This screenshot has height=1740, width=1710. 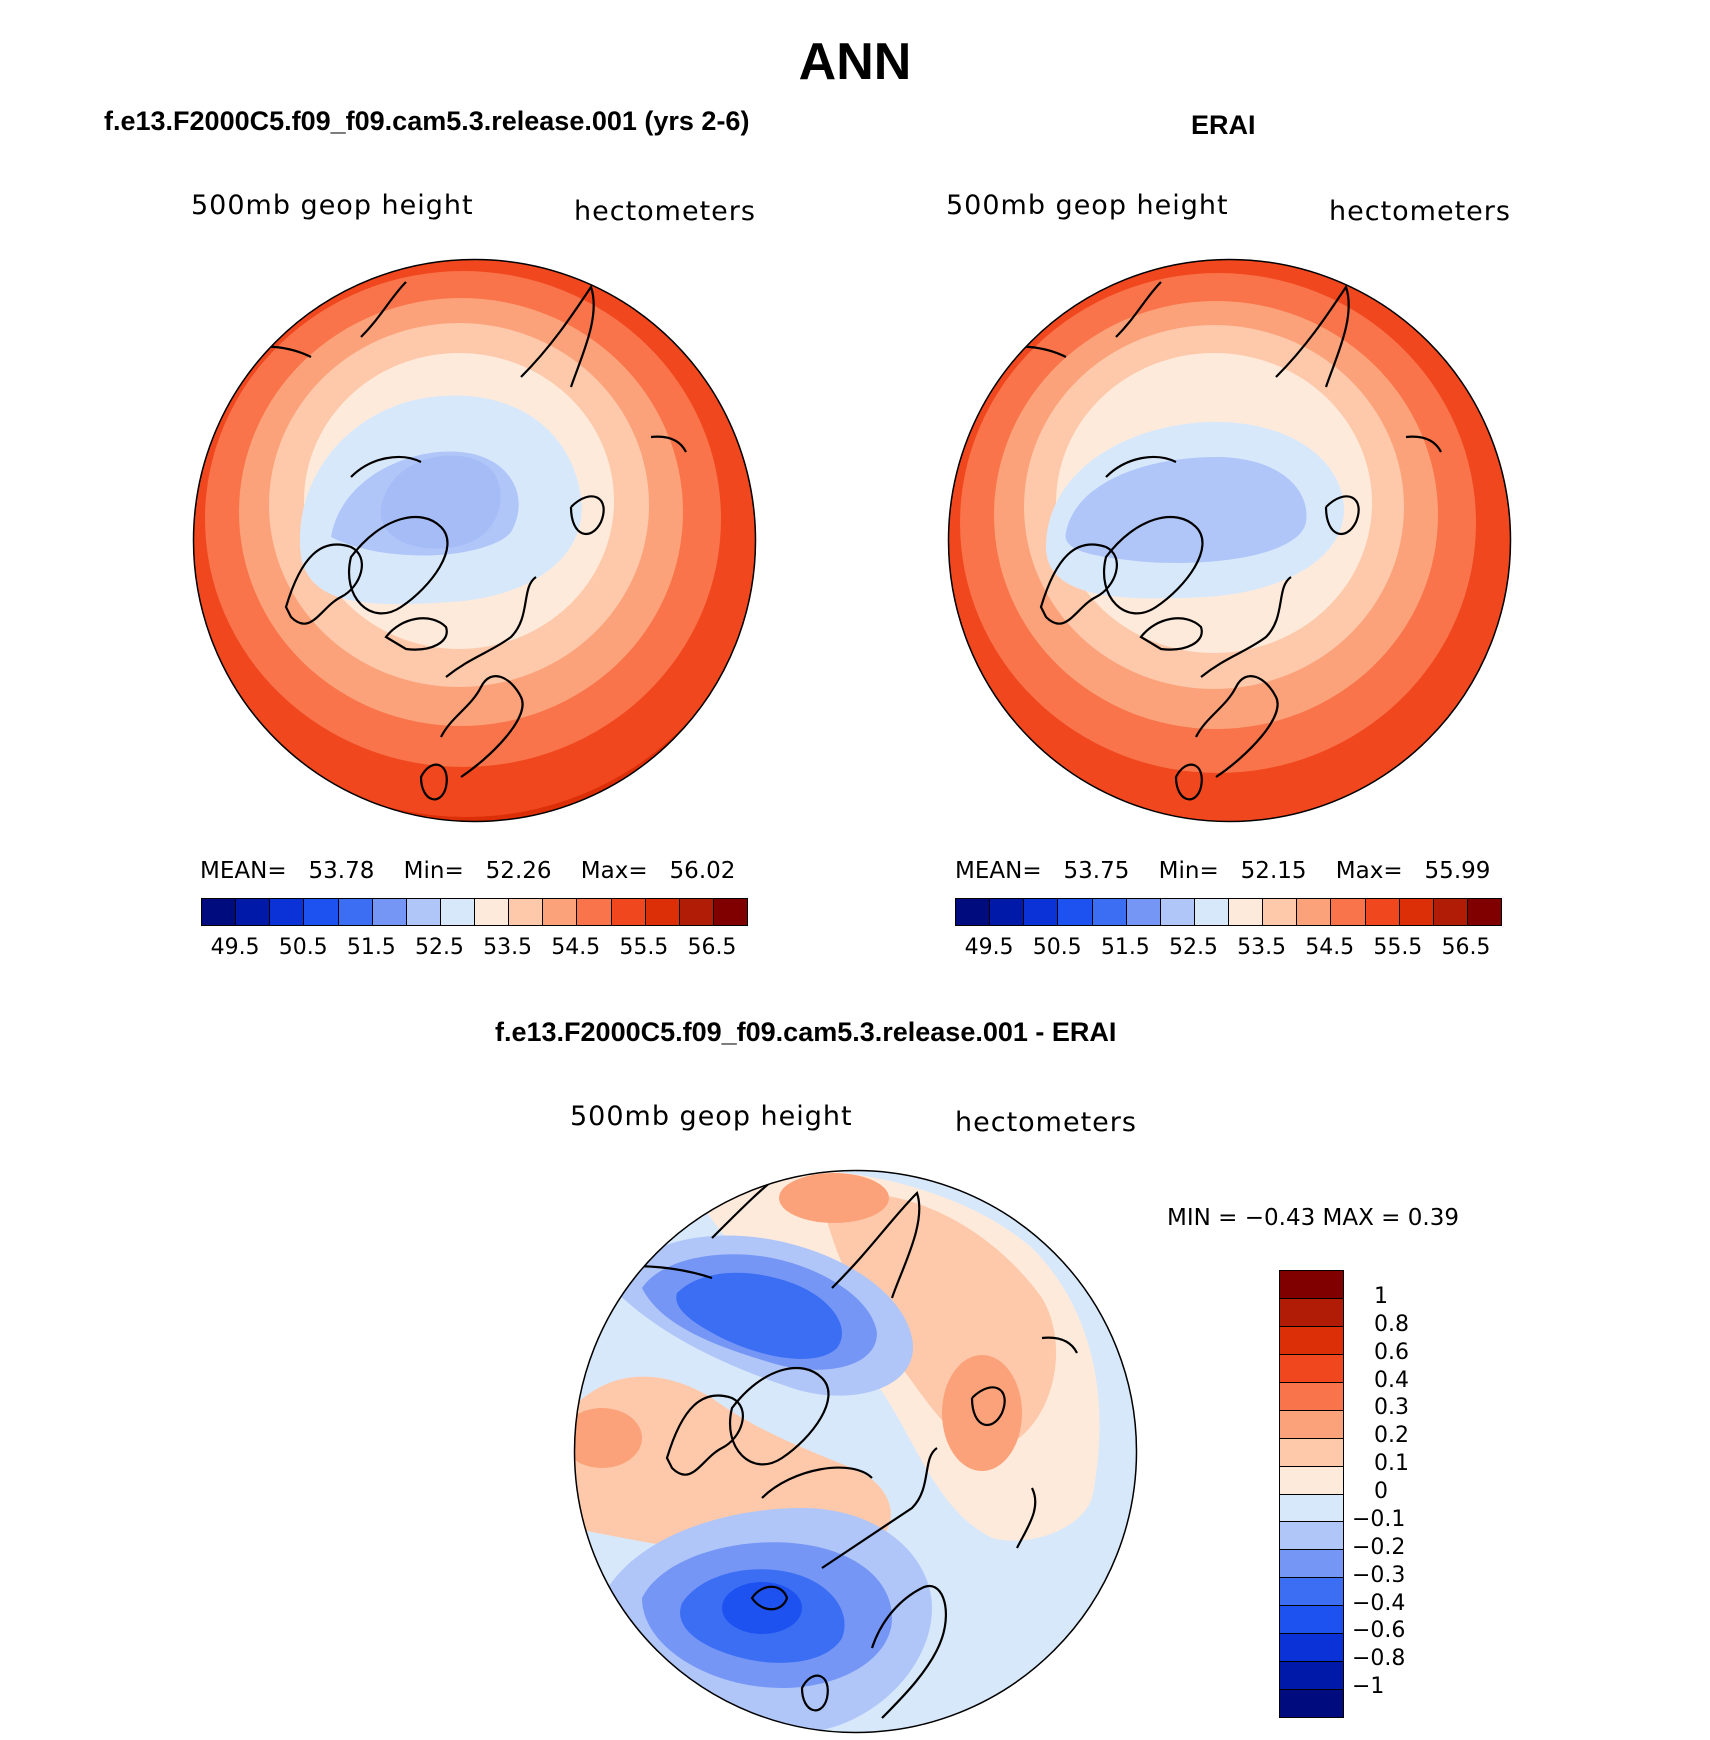 I want to click on panel2-max-label: Max=, so click(x=1369, y=871).